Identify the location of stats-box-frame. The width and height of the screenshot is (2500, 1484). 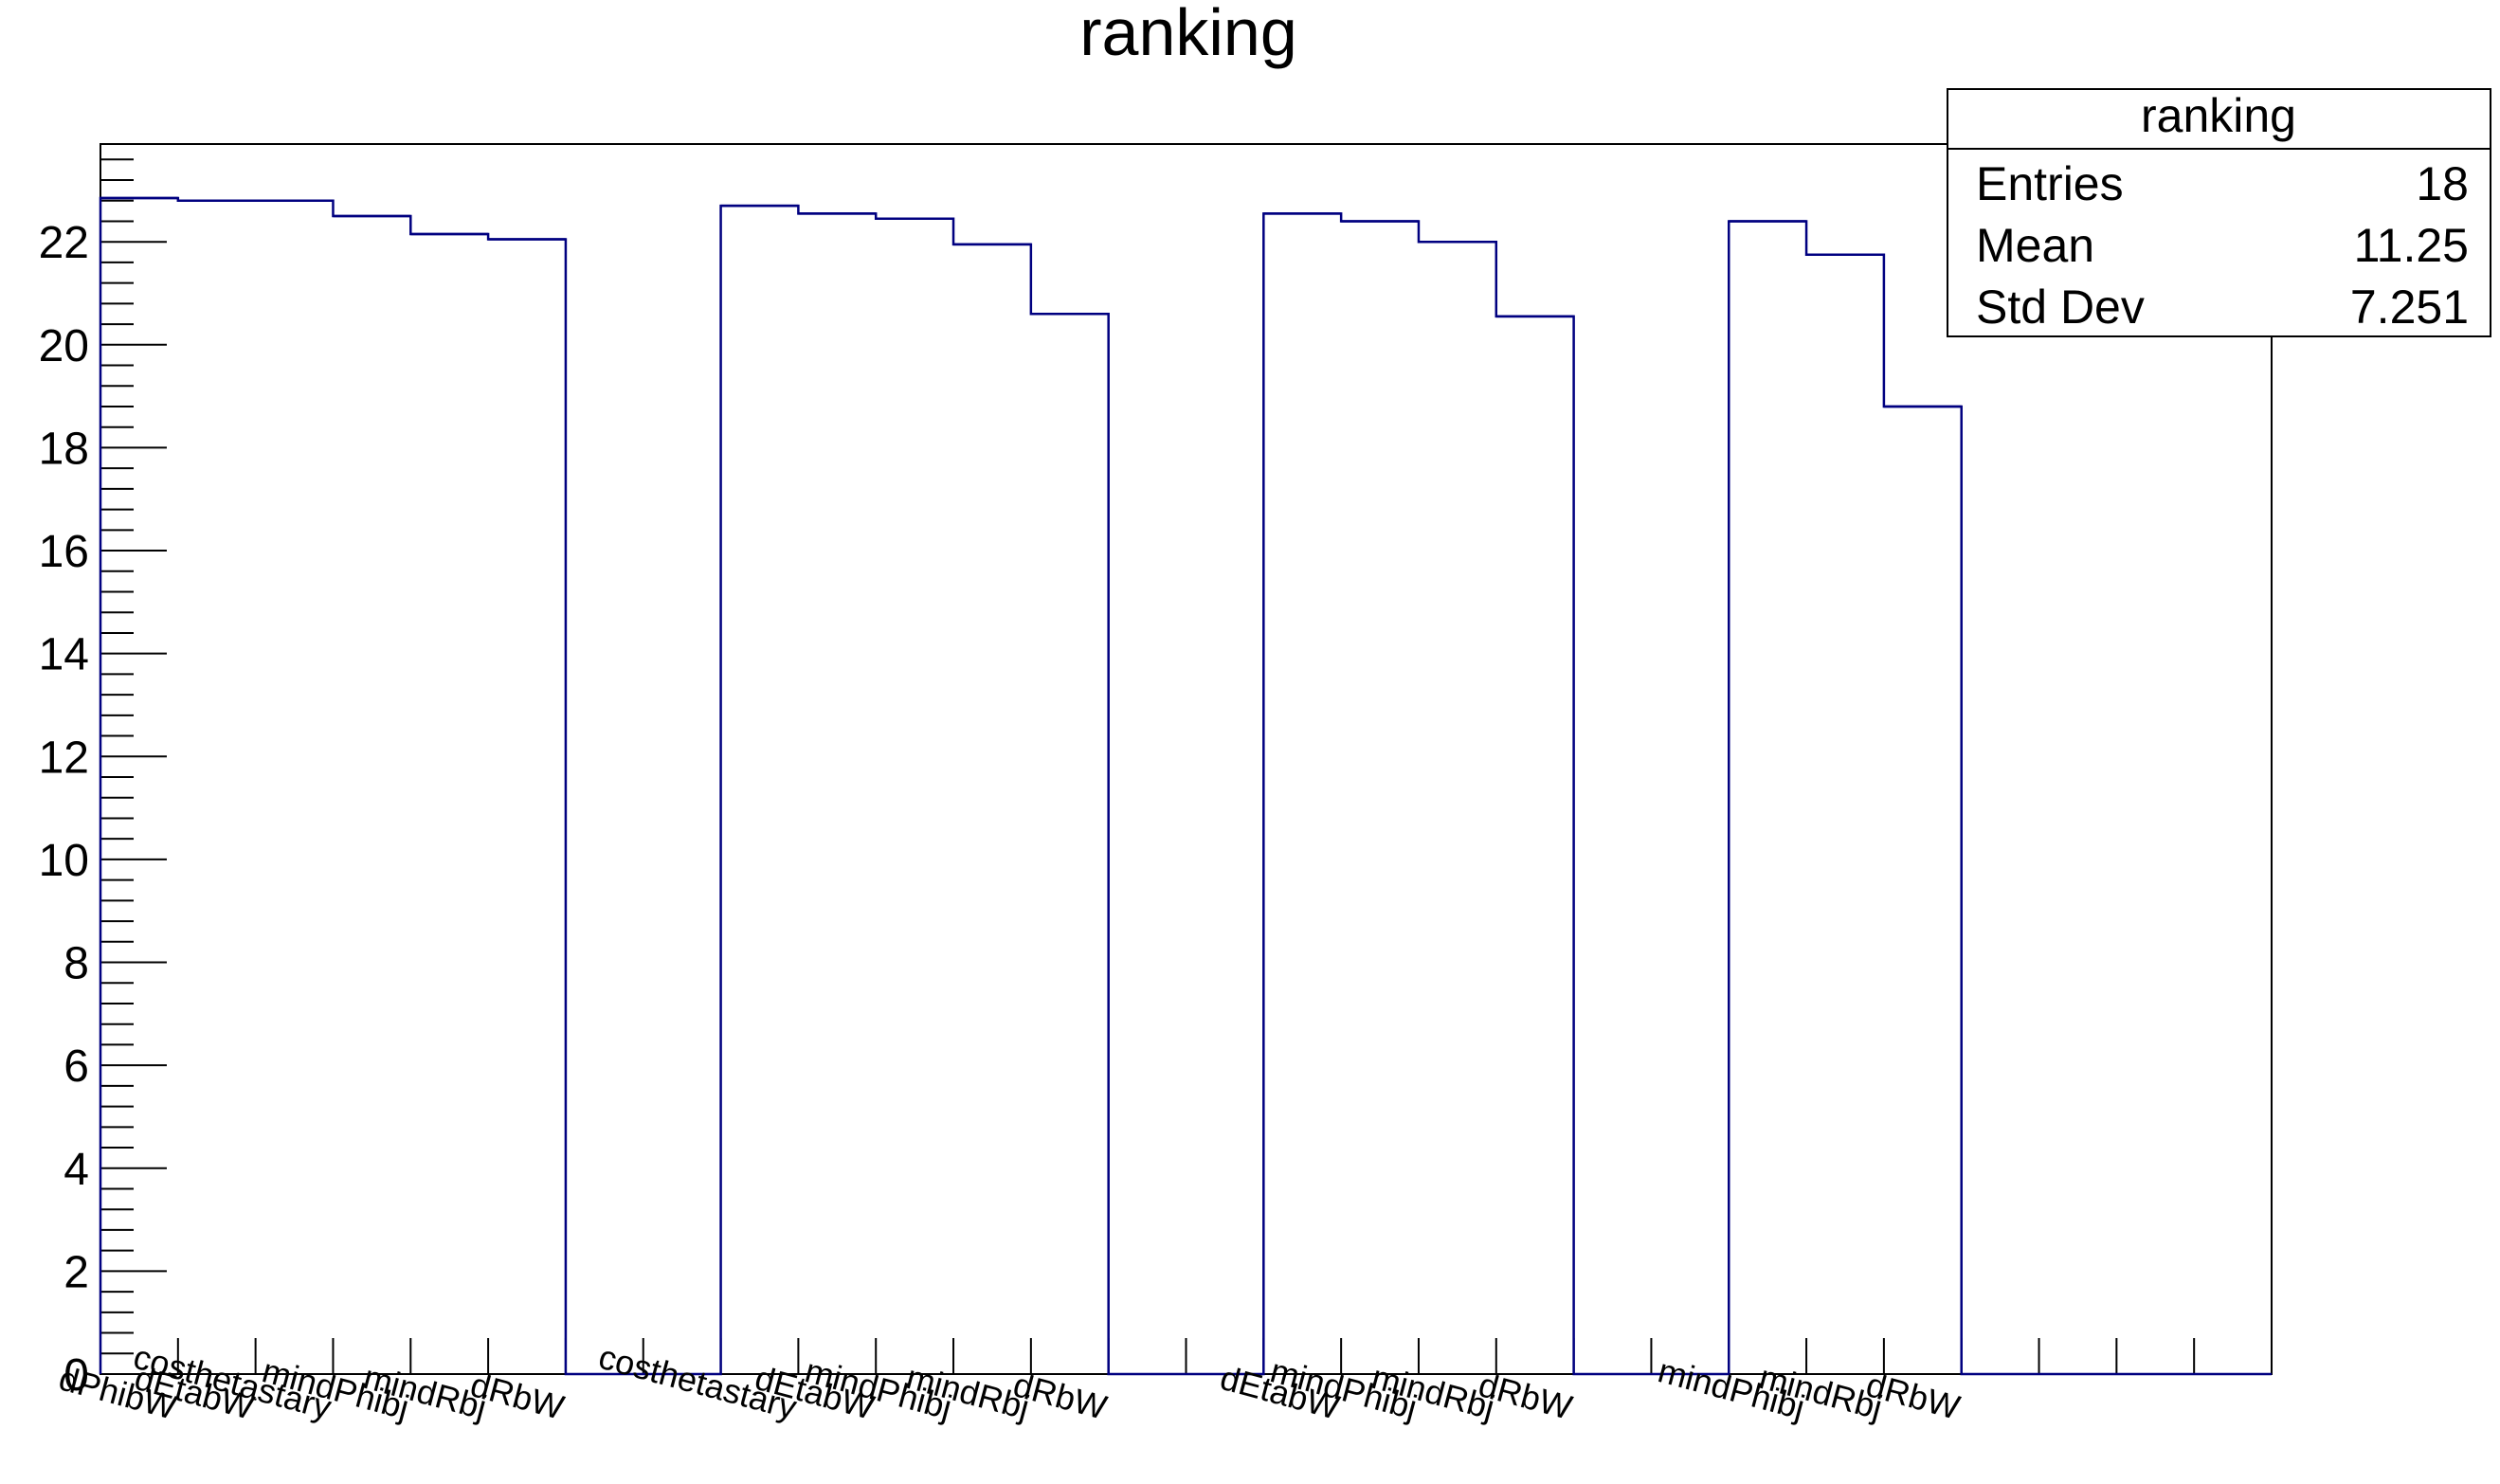
(2219, 212).